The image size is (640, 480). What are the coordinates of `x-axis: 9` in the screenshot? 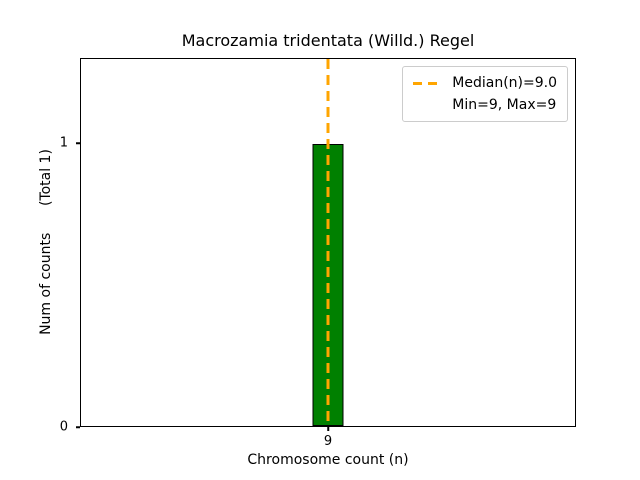 It's located at (328, 447).